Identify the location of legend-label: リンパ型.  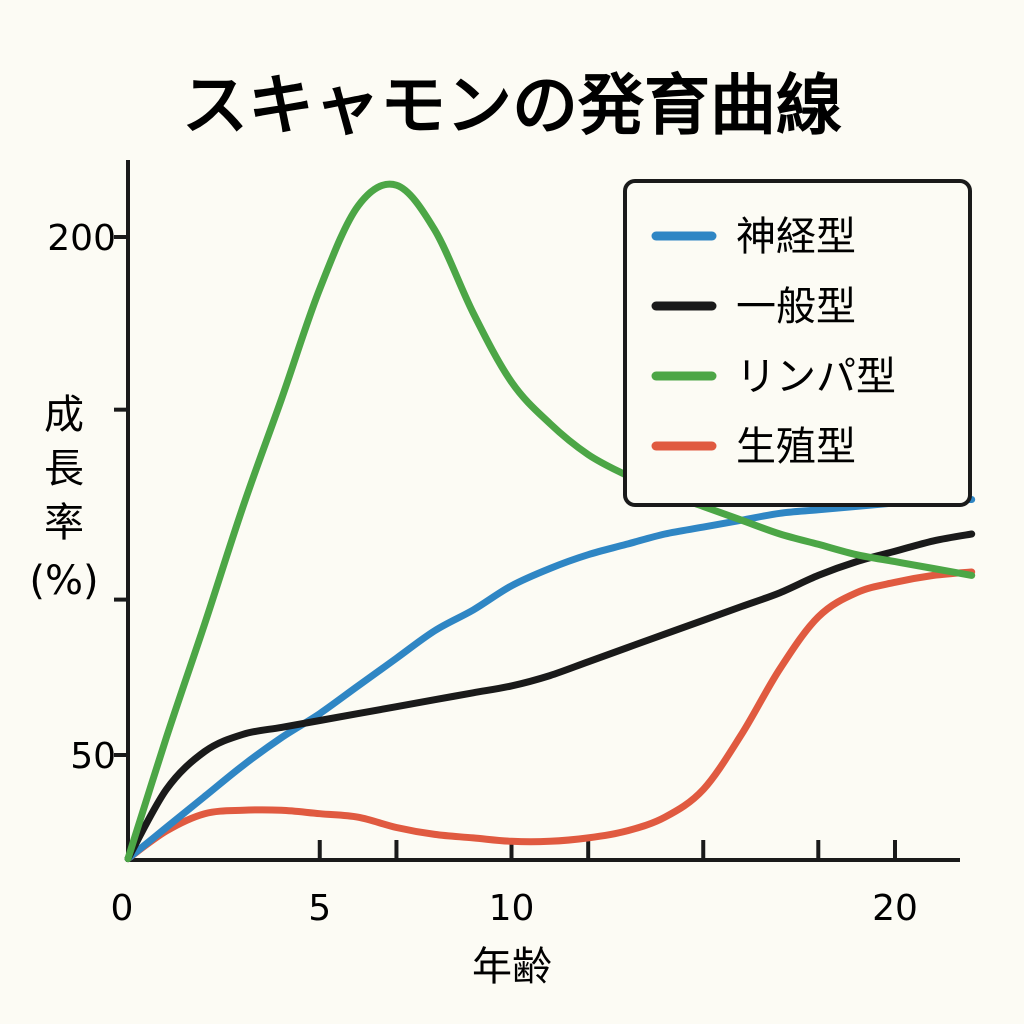
(816, 377).